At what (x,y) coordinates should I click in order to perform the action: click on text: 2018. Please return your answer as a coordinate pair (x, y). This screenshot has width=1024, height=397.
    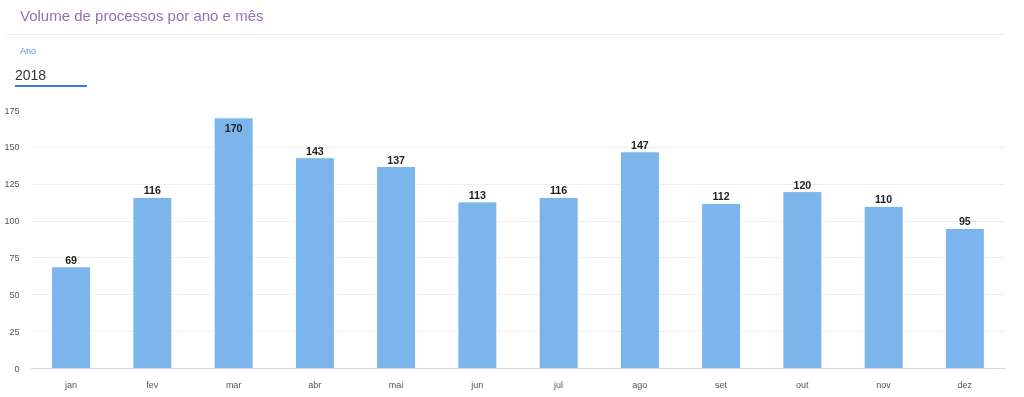
    Looking at the image, I should click on (31, 75).